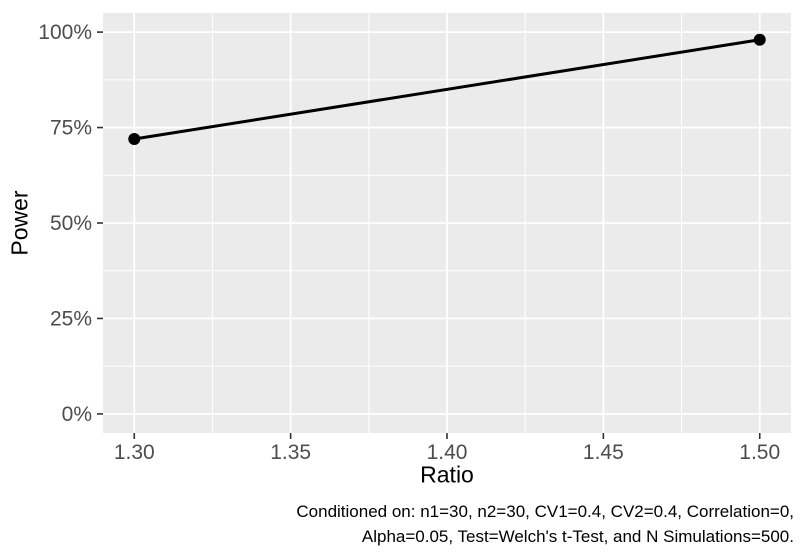 The height and width of the screenshot is (560, 800). I want to click on y-tick-label: 100%, so click(65, 32).